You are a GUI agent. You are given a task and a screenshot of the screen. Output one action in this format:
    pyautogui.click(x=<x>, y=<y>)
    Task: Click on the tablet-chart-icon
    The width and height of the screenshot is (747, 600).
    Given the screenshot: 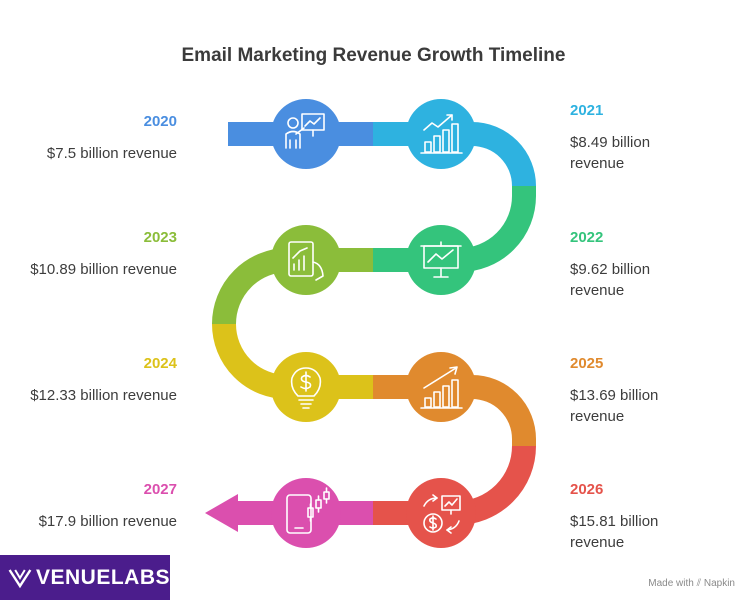 What is the action you would take?
    pyautogui.click(x=306, y=261)
    